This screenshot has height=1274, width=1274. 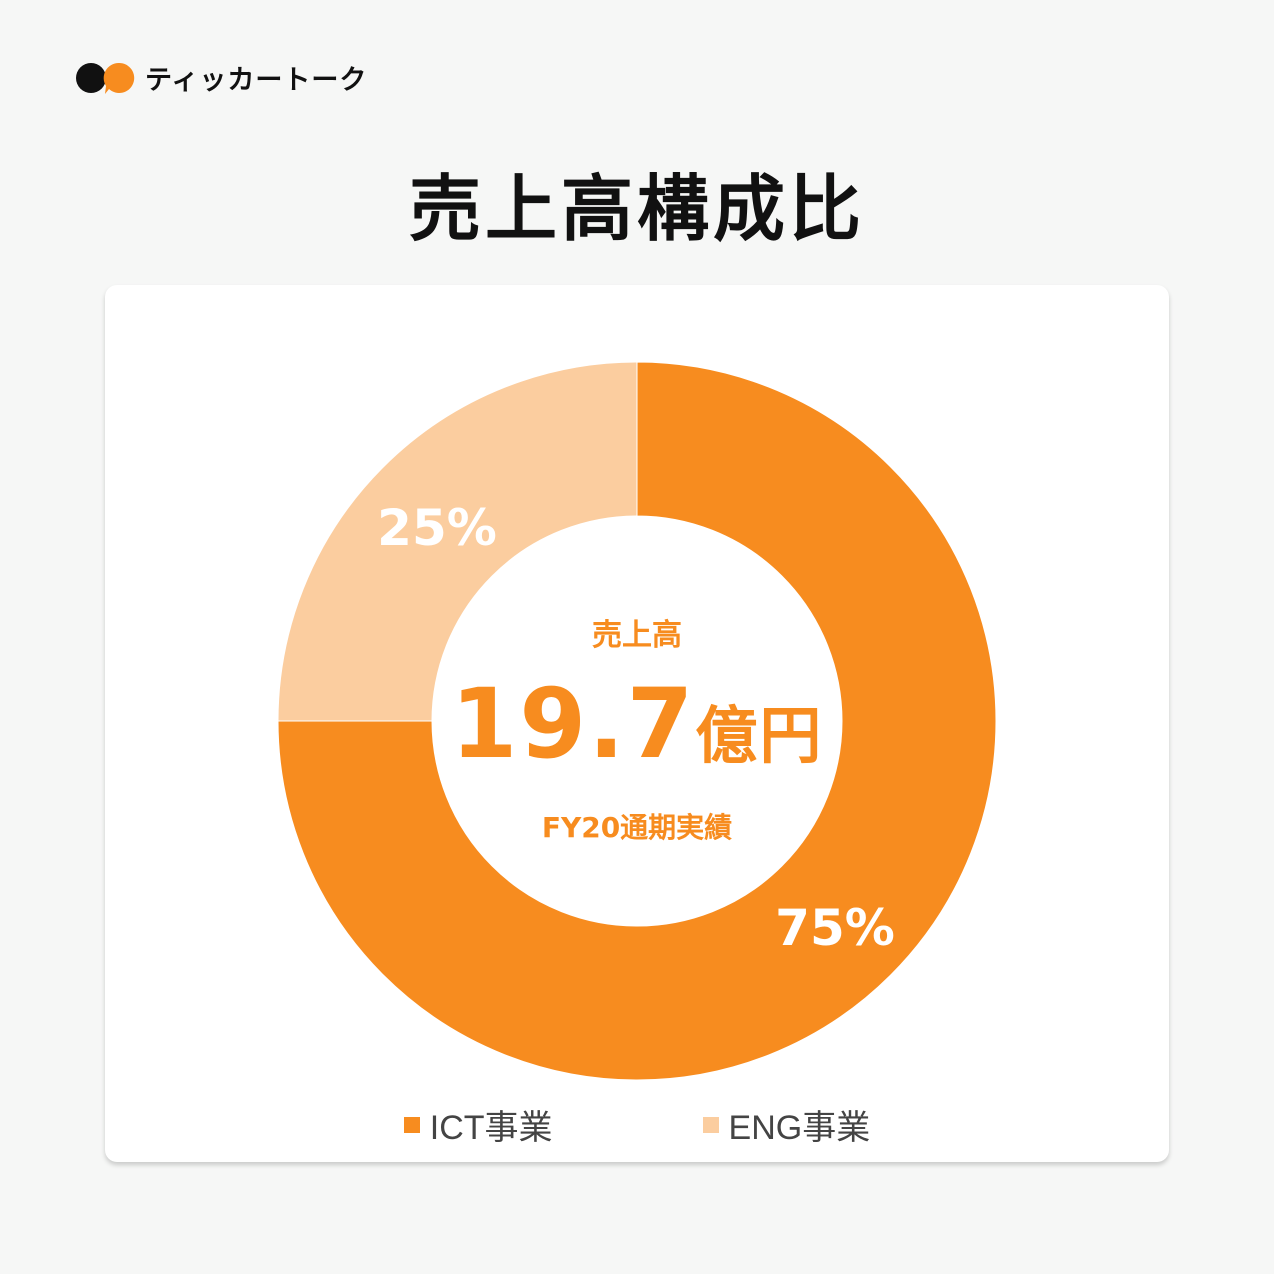 I want to click on brand-logo: ティッカートーク, so click(x=221, y=77).